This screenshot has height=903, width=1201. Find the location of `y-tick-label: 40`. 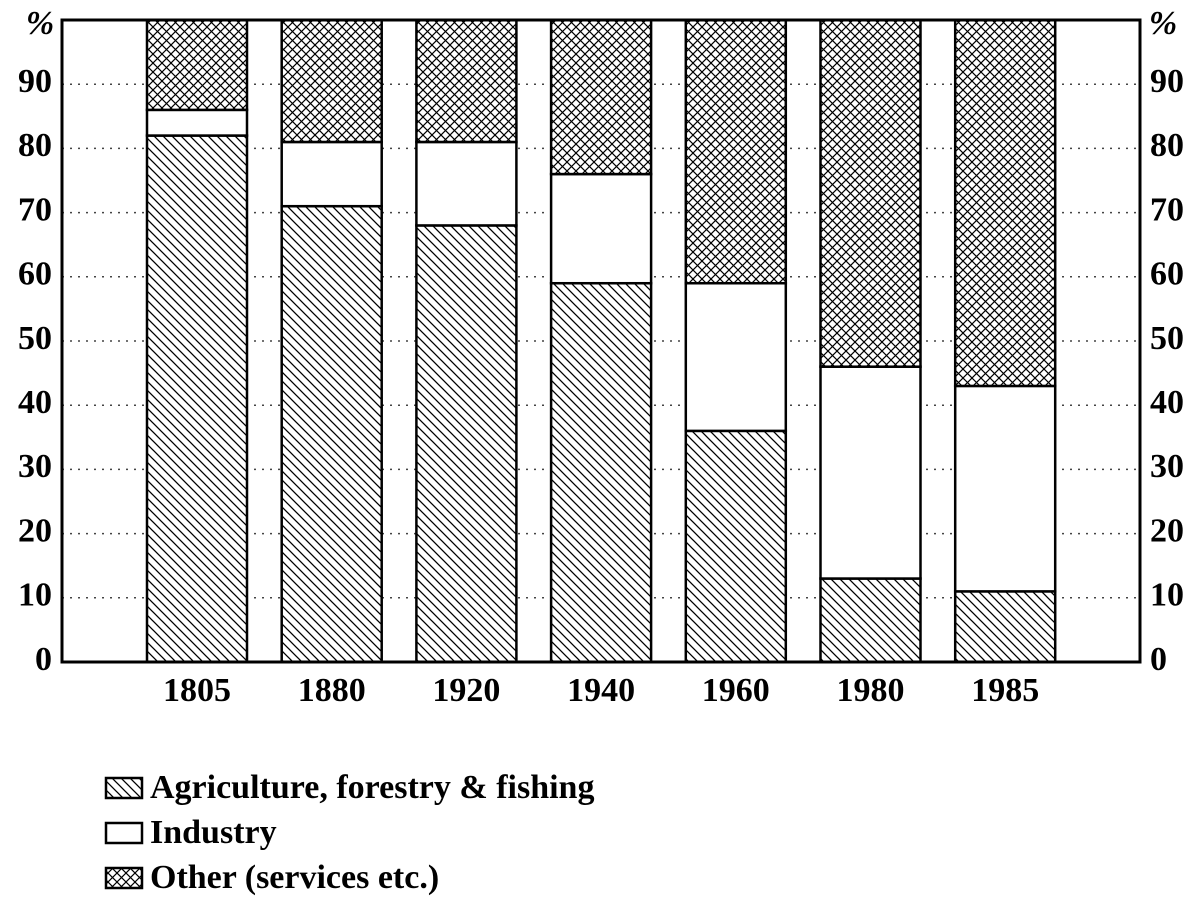

y-tick-label: 40 is located at coordinates (35, 402).